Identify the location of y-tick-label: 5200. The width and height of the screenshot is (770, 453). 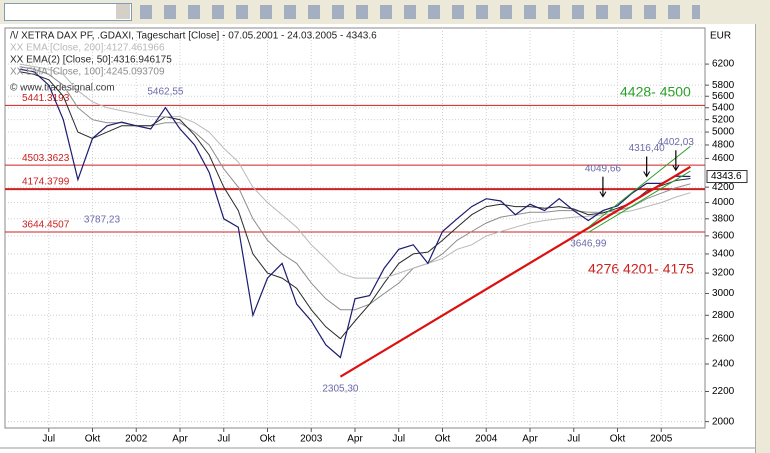
(723, 119).